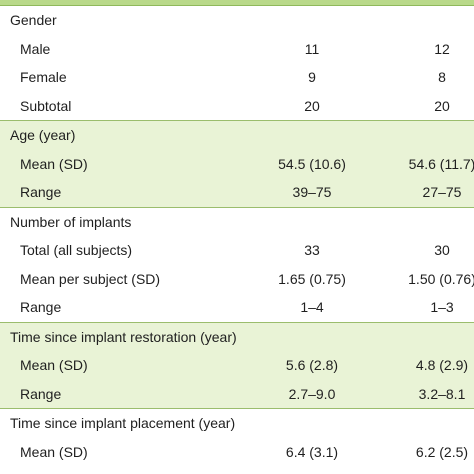  What do you see at coordinates (442, 307) in the screenshot?
I see `group-2-value: 1–3` at bounding box center [442, 307].